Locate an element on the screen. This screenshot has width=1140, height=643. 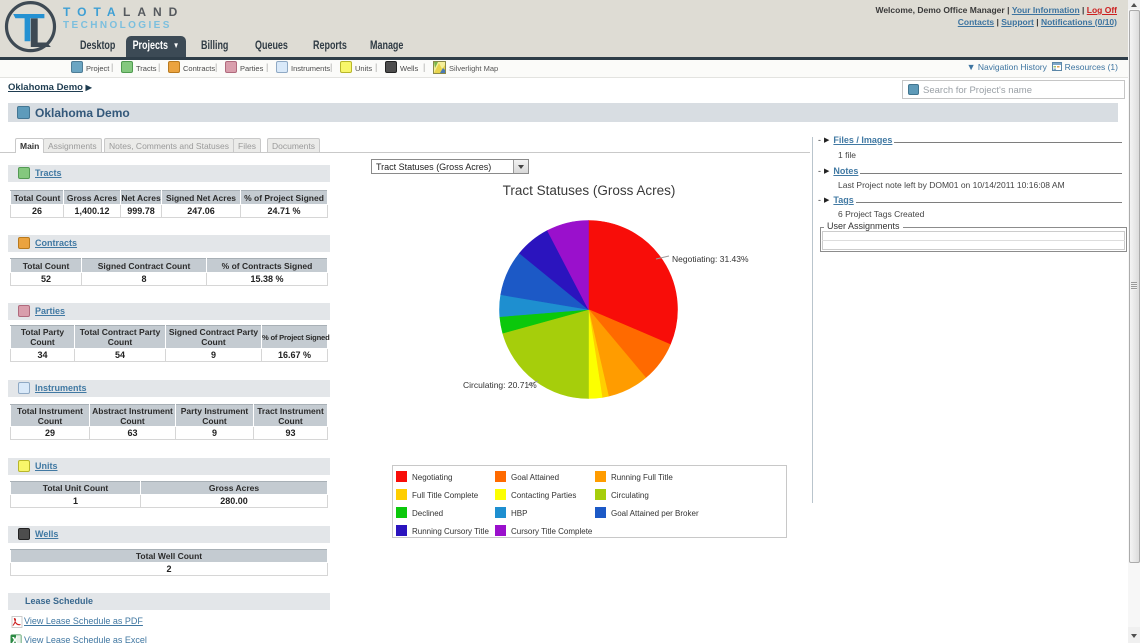
svg-text: LAND is located at coordinates (153, 12).